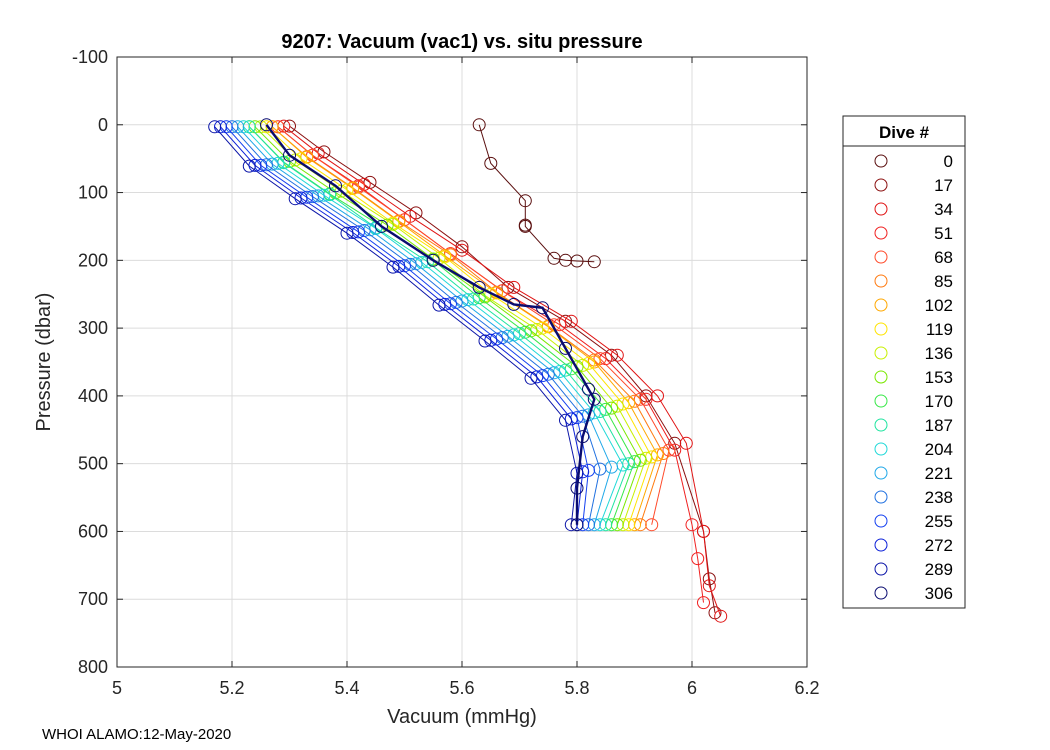 The height and width of the screenshot is (750, 1050). What do you see at coordinates (913, 497) in the screenshot?
I see `legend-entry: 238` at bounding box center [913, 497].